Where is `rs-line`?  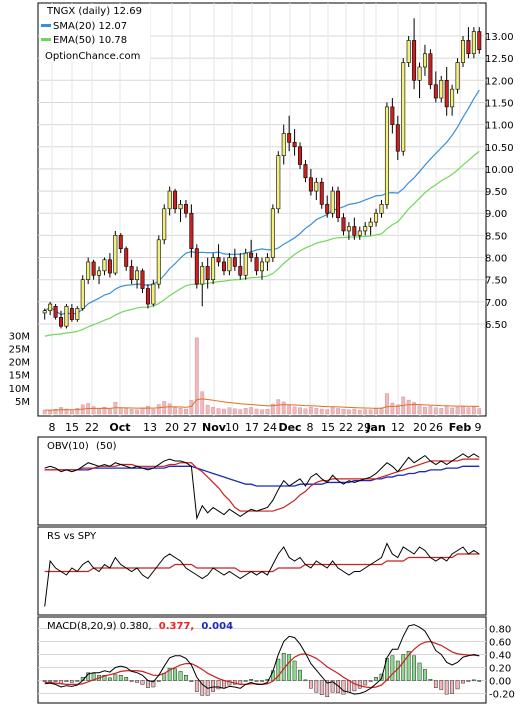 rs-line is located at coordinates (262, 574).